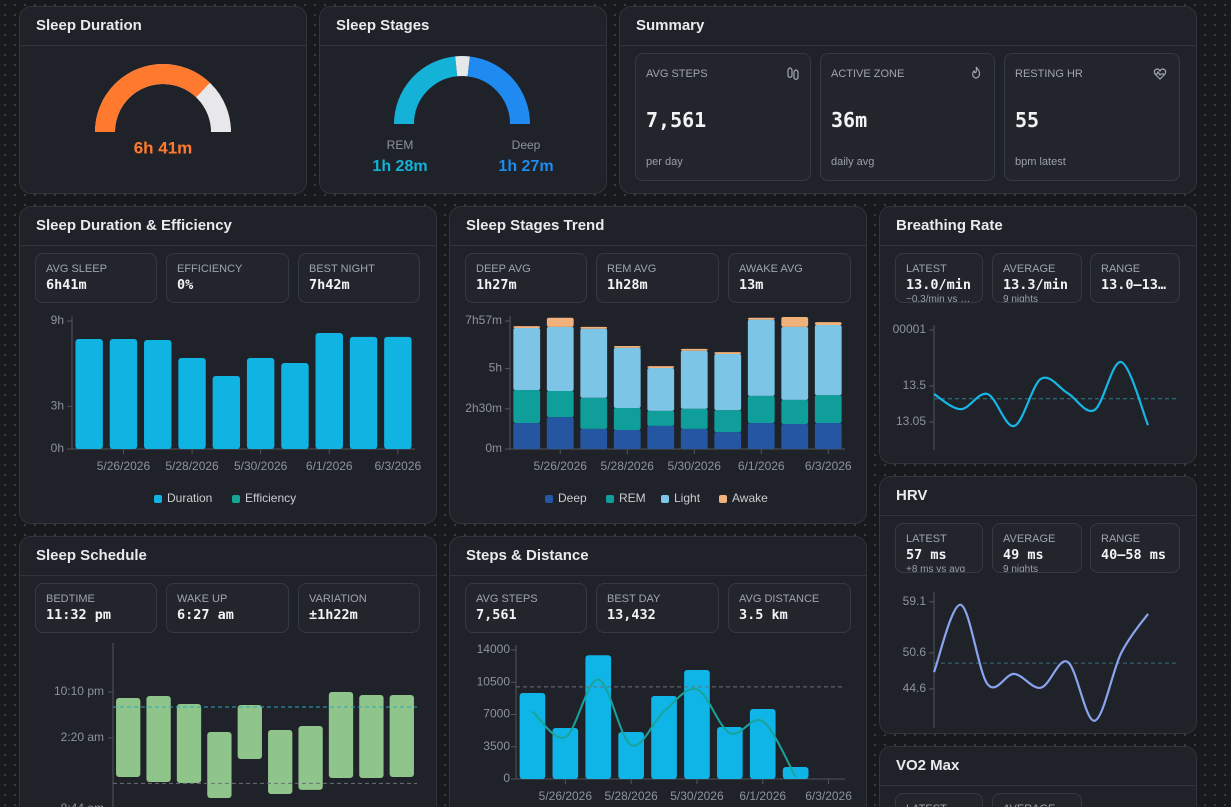  What do you see at coordinates (494, 649) in the screenshot?
I see `y-tick-label: 14000` at bounding box center [494, 649].